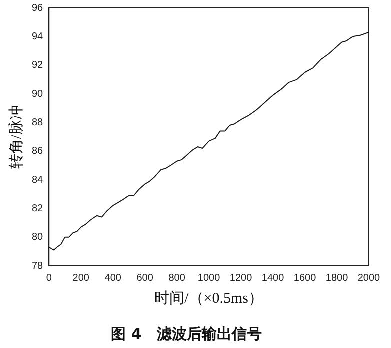 The height and width of the screenshot is (348, 391). What do you see at coordinates (16, 137) in the screenshot?
I see `y-axis-title: 转角/脉冲` at bounding box center [16, 137].